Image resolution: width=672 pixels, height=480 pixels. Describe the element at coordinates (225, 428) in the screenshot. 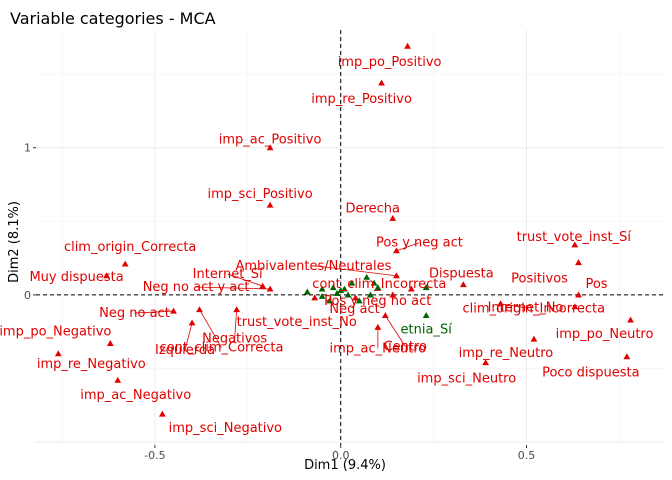

I see `label-imp-sci-negativo: imp_sci_Negativo` at that location.